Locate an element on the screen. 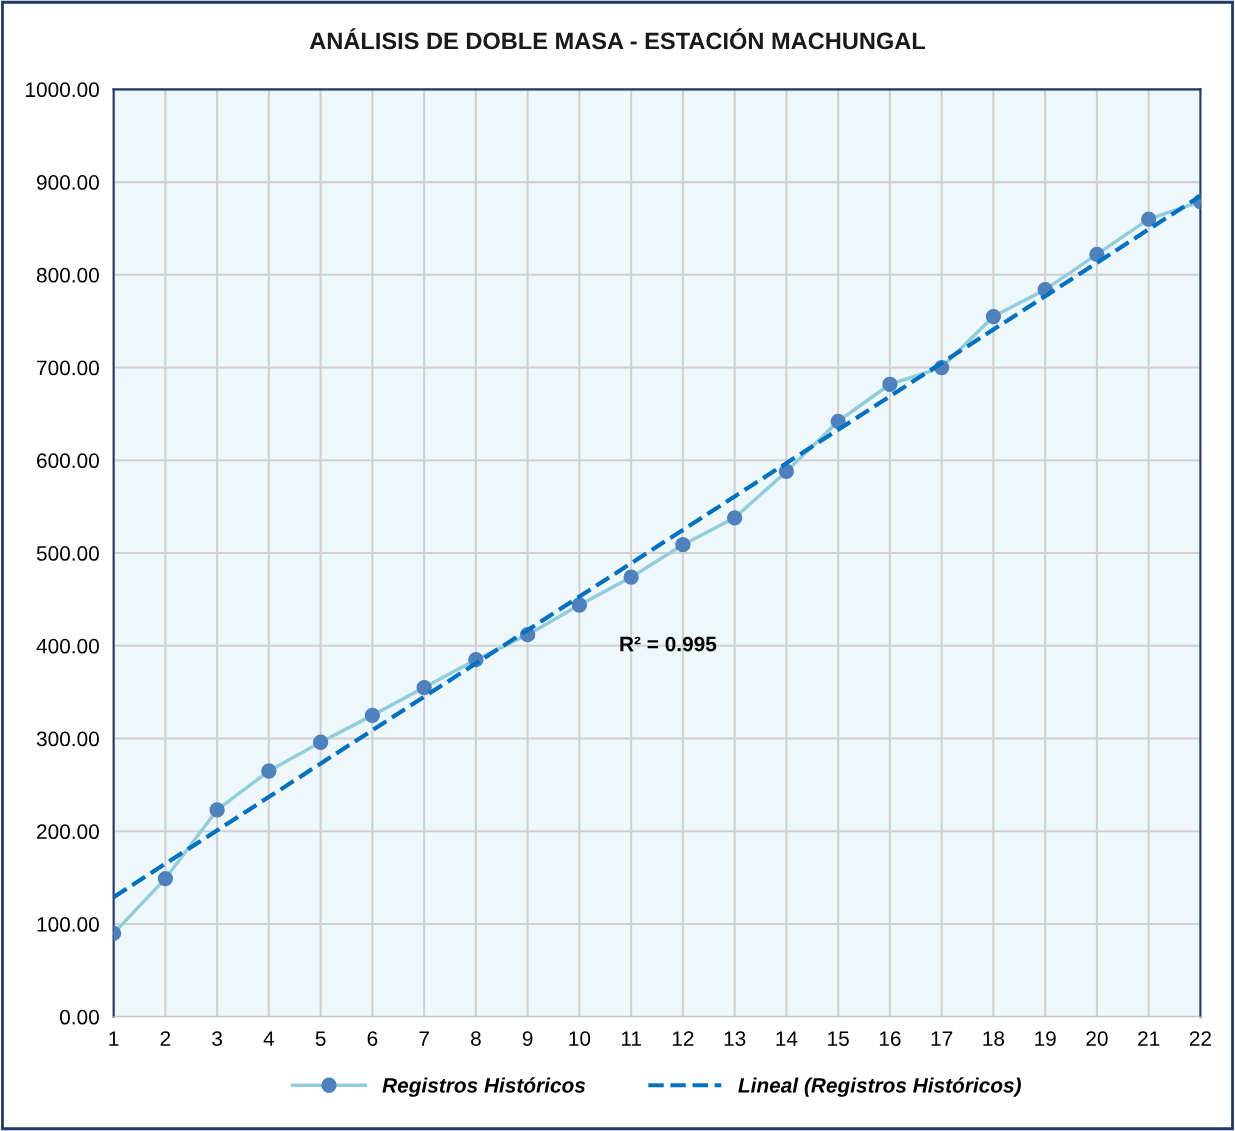 This screenshot has width=1235, height=1131. x-tick-label: 10 is located at coordinates (580, 1038).